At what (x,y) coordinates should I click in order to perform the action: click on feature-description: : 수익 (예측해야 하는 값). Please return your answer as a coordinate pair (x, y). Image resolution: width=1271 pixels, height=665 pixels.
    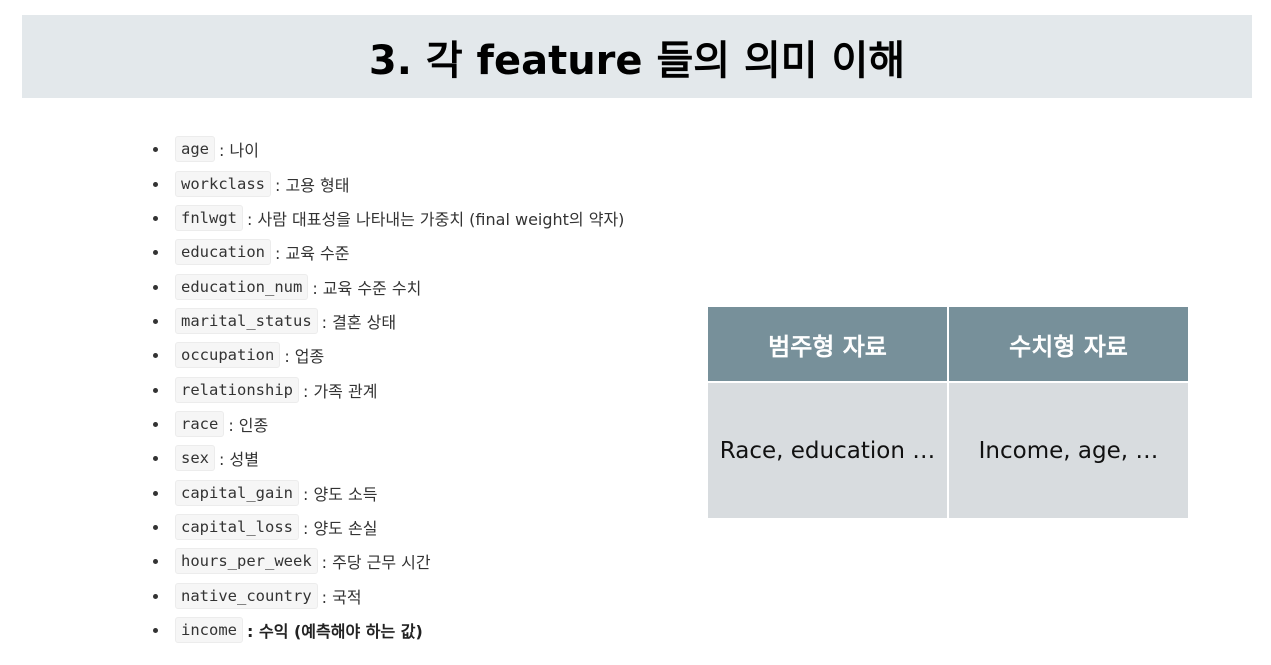
    Looking at the image, I should click on (335, 631).